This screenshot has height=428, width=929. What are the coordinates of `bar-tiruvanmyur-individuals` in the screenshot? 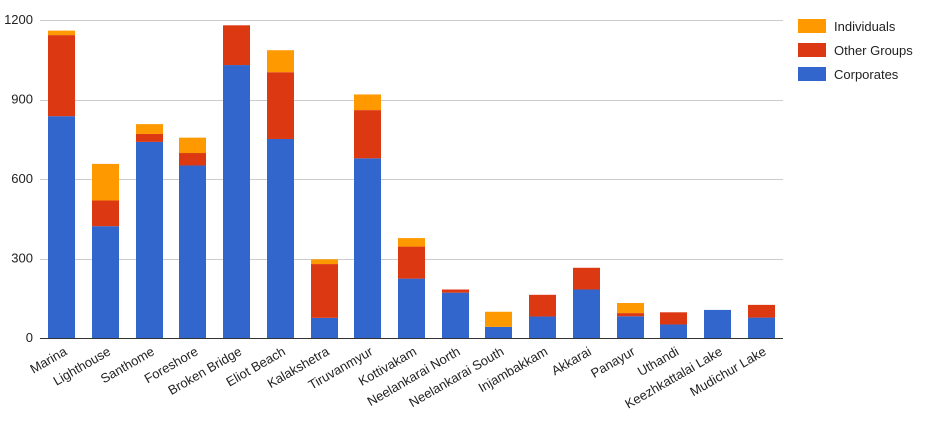 It's located at (367, 102).